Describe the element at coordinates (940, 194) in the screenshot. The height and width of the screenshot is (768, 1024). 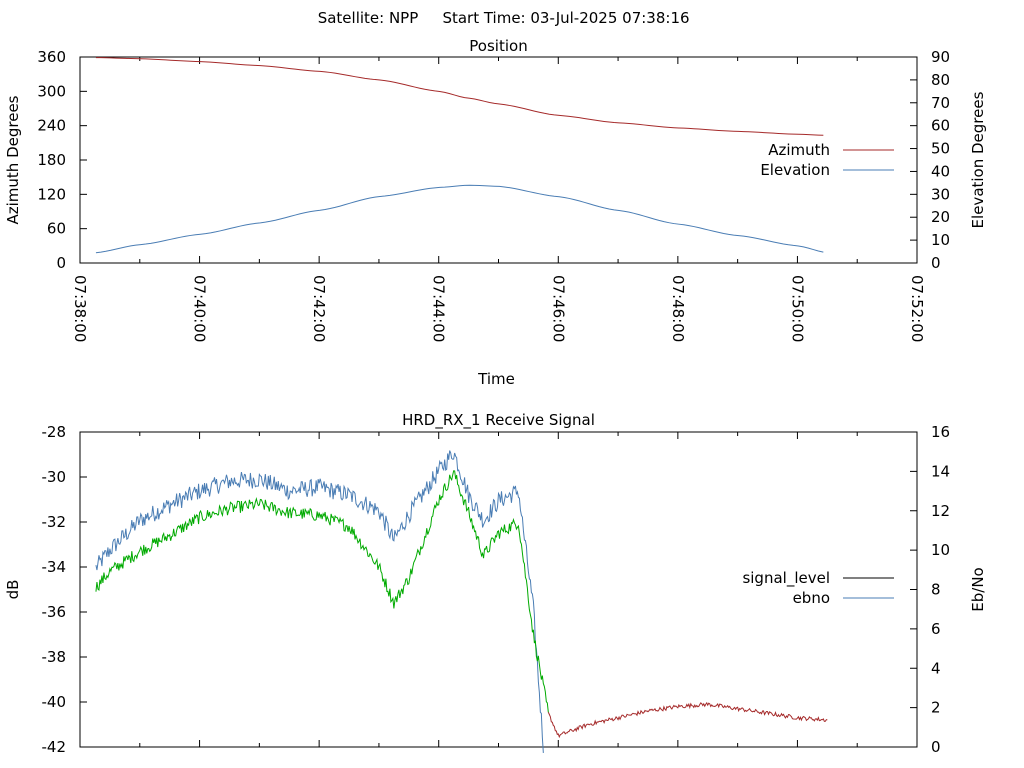
I see `y2-tick-label: 30` at that location.